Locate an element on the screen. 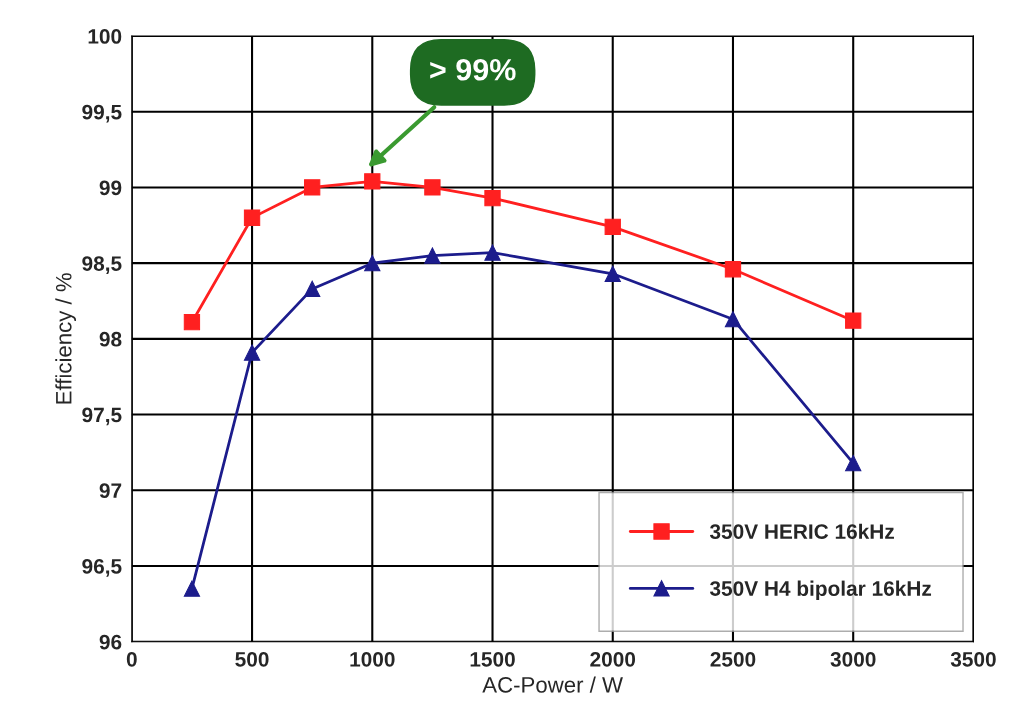 This screenshot has height=721, width=1014. x-tick-label: 0 is located at coordinates (131, 659).